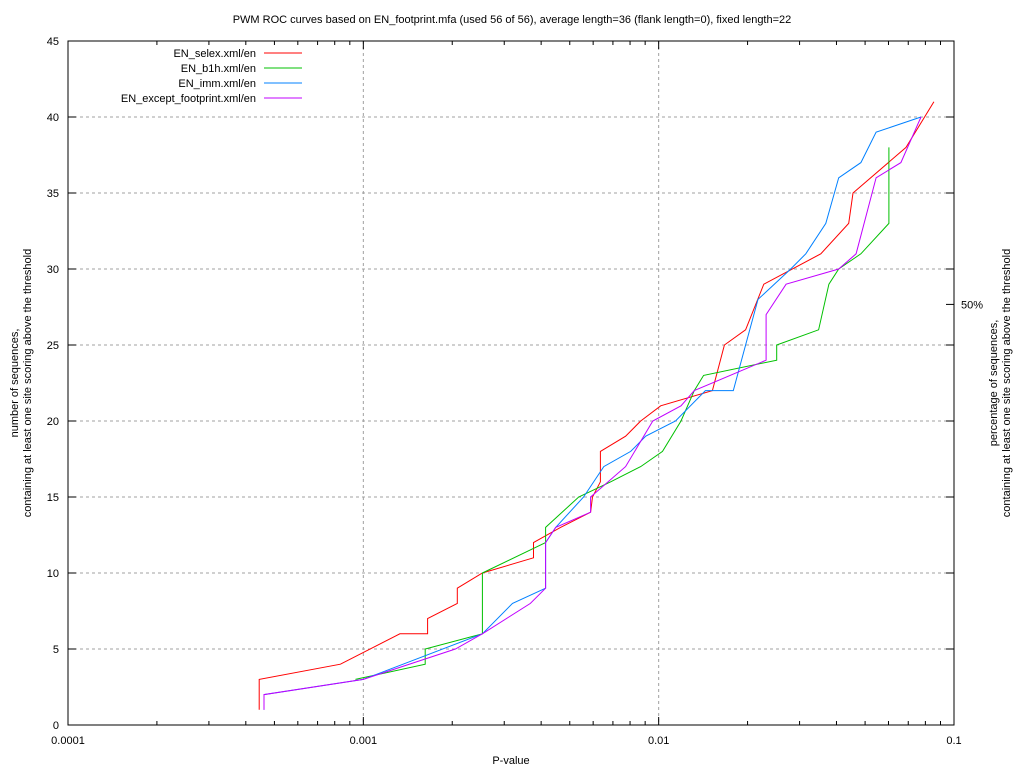 The width and height of the screenshot is (1024, 768). What do you see at coordinates (53, 118) in the screenshot?
I see `y-tick-label: 40` at bounding box center [53, 118].